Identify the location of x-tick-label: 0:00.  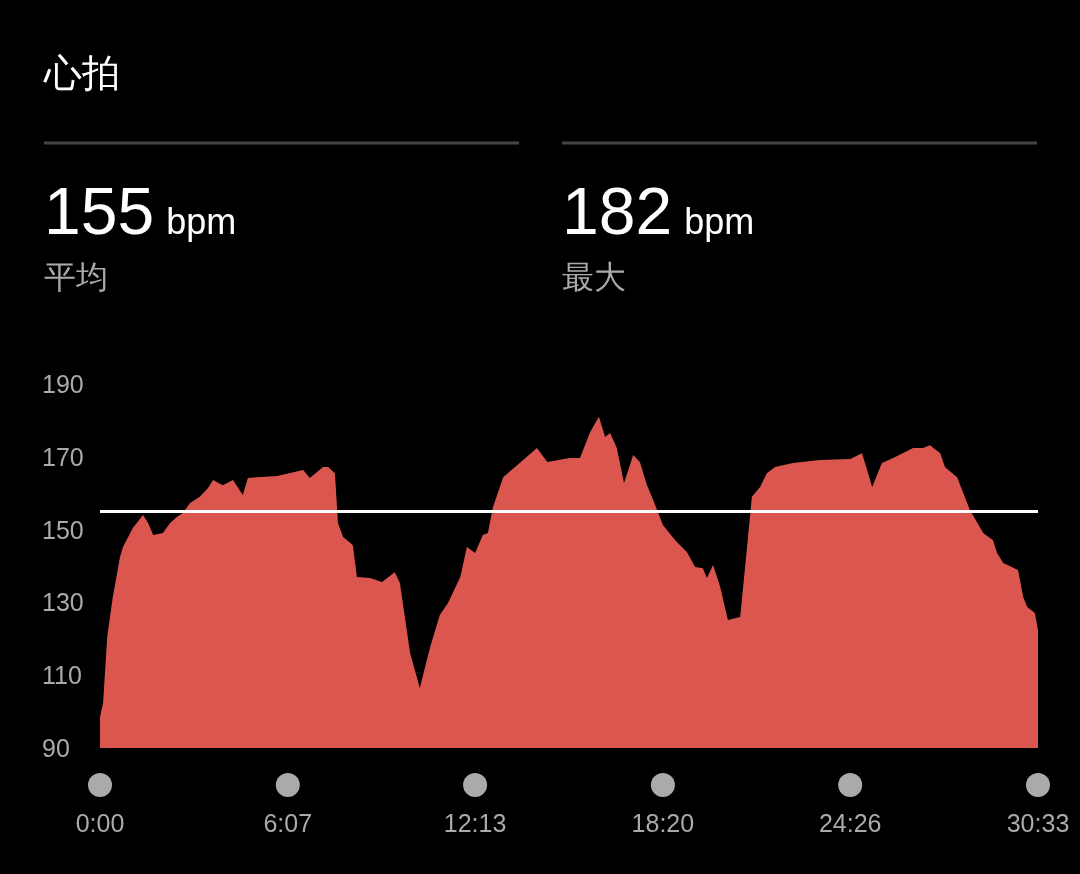
(100, 823).